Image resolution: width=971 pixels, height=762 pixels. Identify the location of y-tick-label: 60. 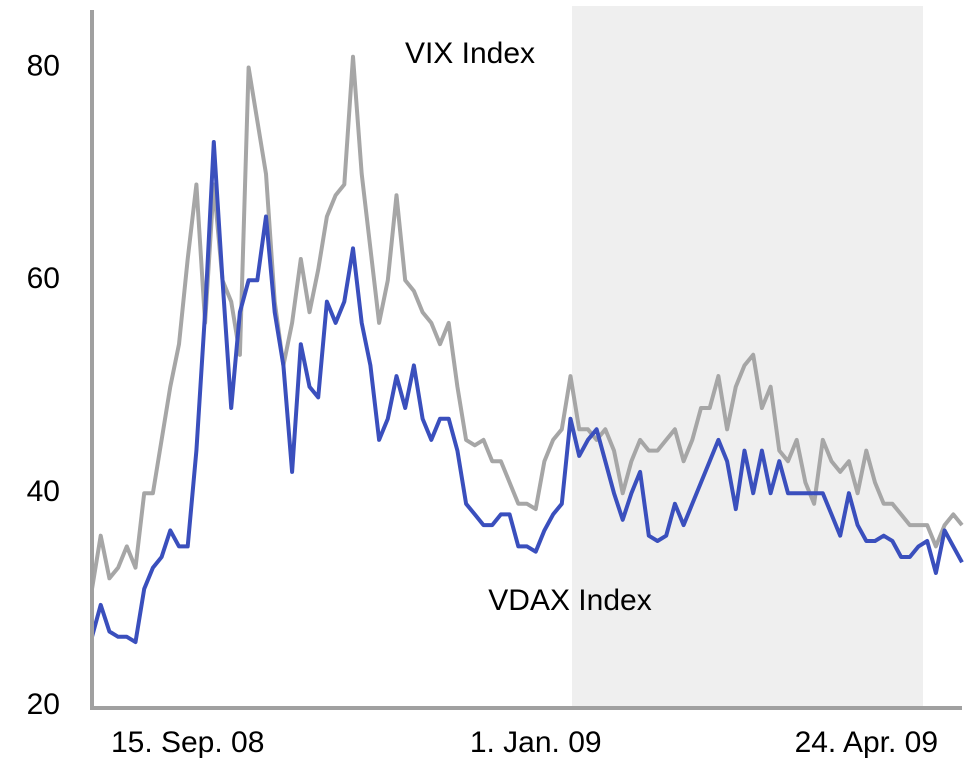
(43, 278).